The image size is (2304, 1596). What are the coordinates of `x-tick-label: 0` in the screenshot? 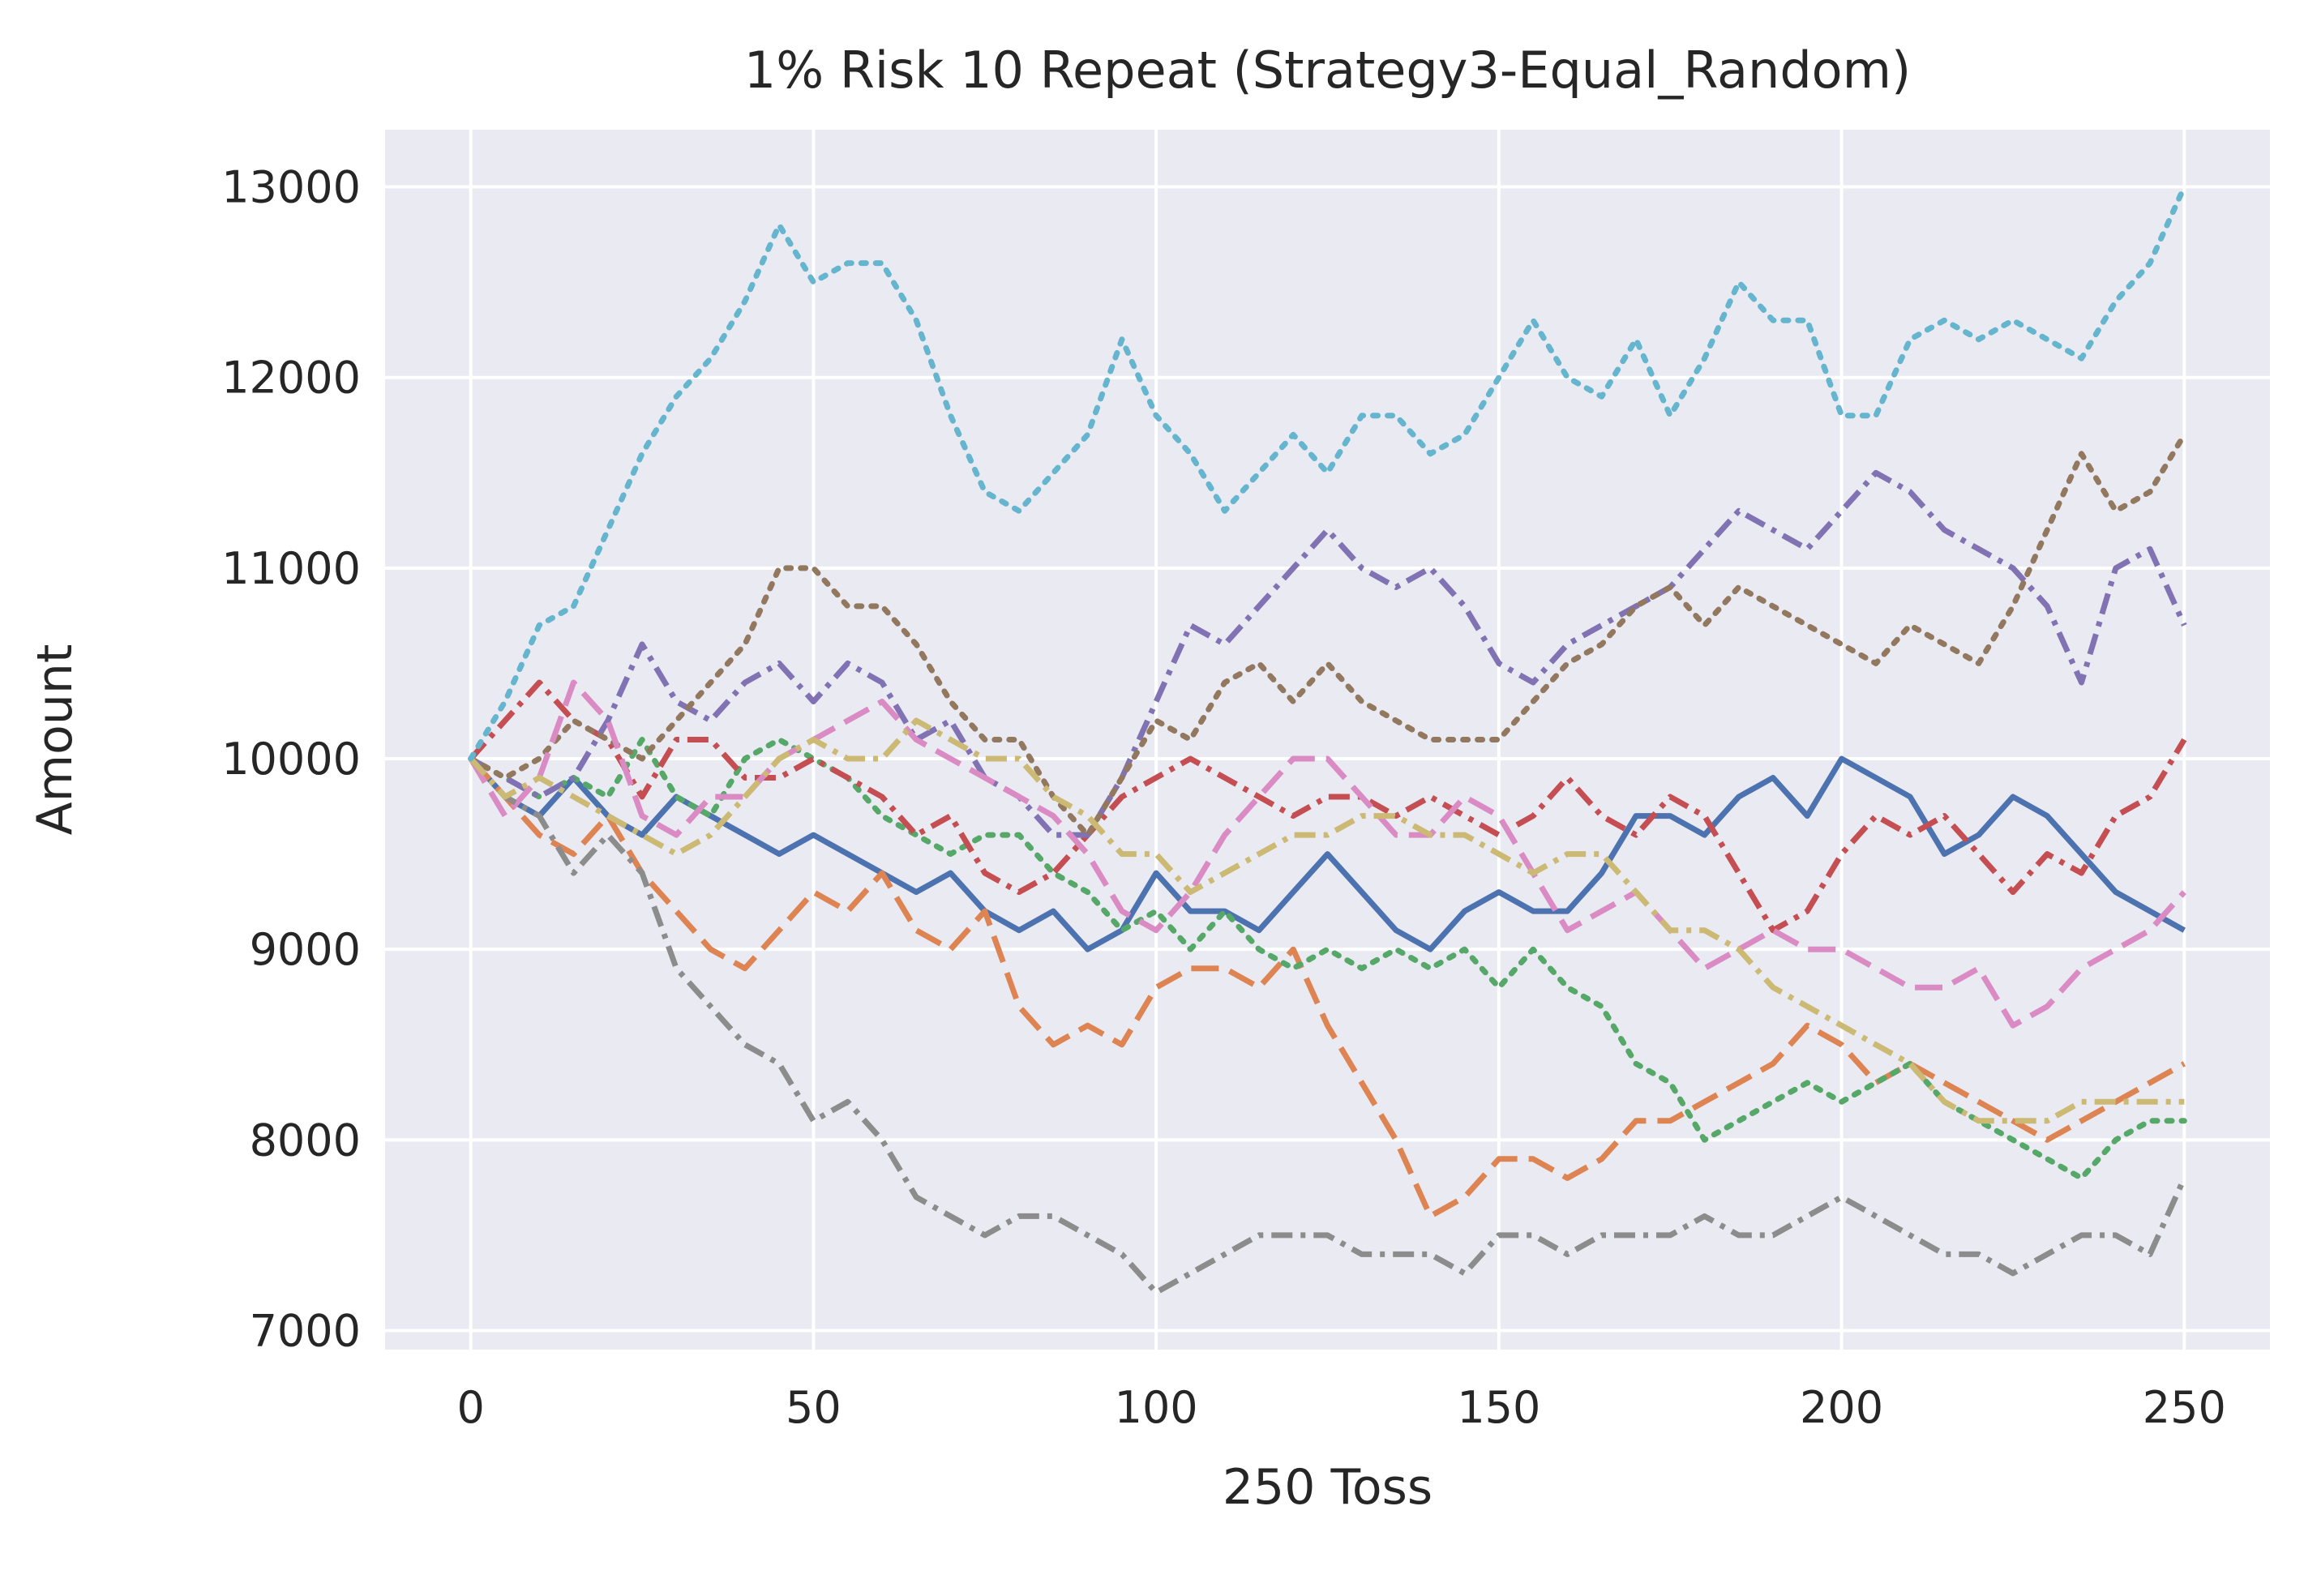 It's located at (471, 1407).